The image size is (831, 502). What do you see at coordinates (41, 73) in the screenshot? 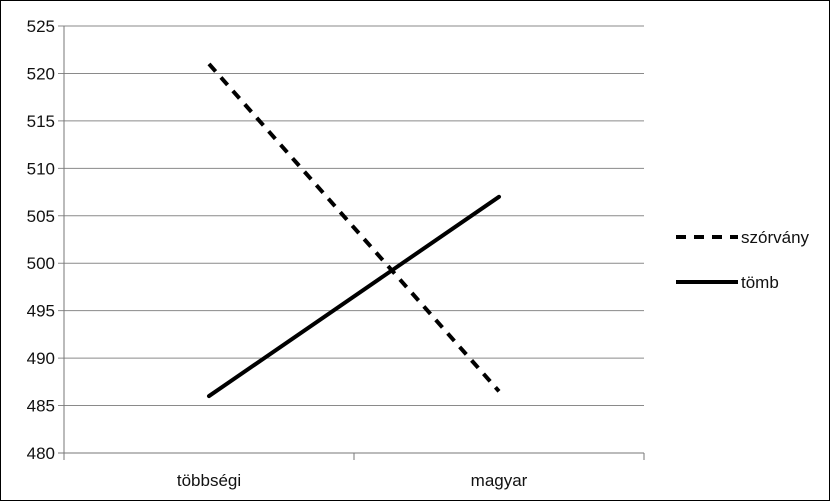
I see `y-tick-label-520: 520` at bounding box center [41, 73].